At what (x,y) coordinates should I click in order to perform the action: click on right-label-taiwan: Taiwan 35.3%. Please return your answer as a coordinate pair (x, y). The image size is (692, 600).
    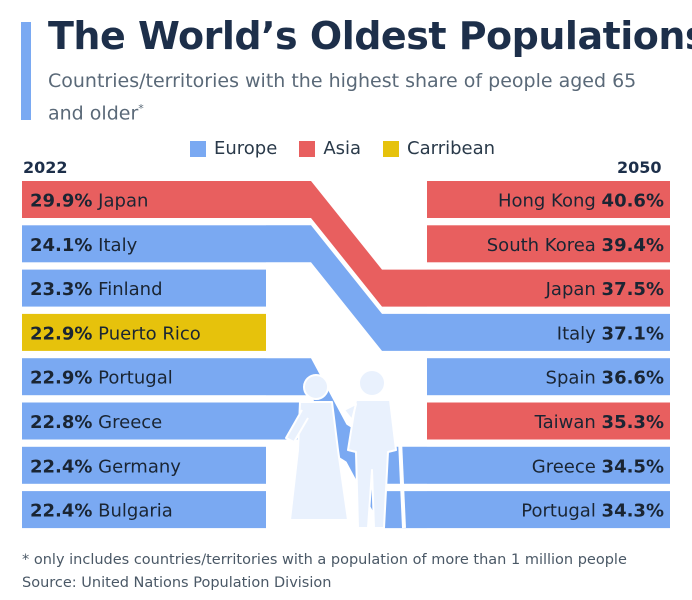
    Looking at the image, I should click on (599, 422).